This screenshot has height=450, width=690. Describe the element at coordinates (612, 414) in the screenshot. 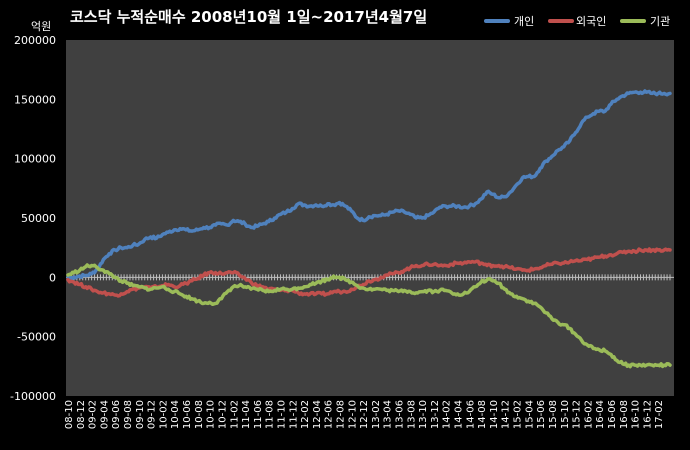

I see `x-tick-label: 16-06` at that location.